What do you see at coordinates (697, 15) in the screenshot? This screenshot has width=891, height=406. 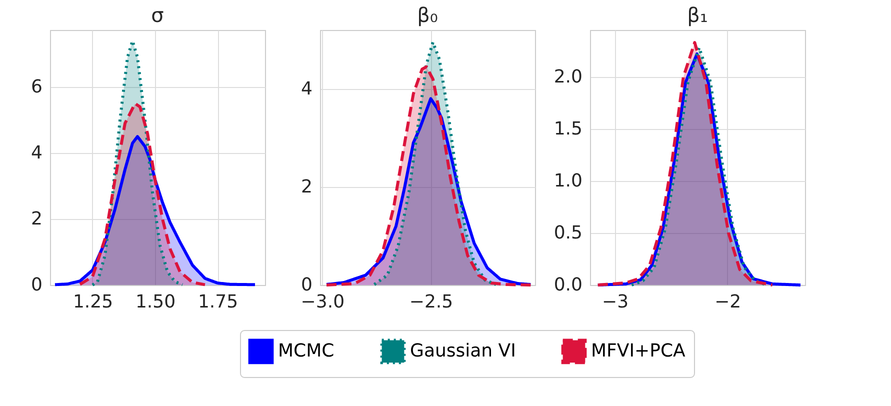 I see `chart-title: β₁` at bounding box center [697, 15].